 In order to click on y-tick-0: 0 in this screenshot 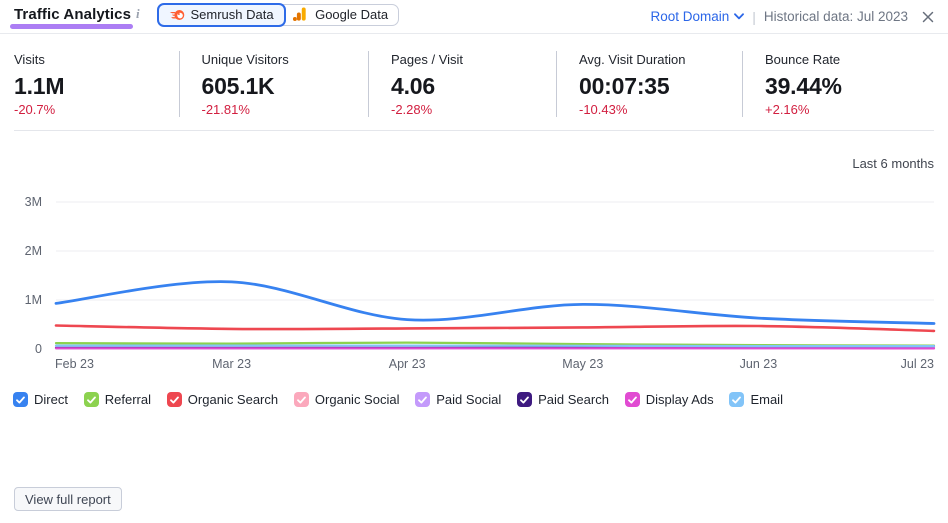, I will do `click(38, 349)`.